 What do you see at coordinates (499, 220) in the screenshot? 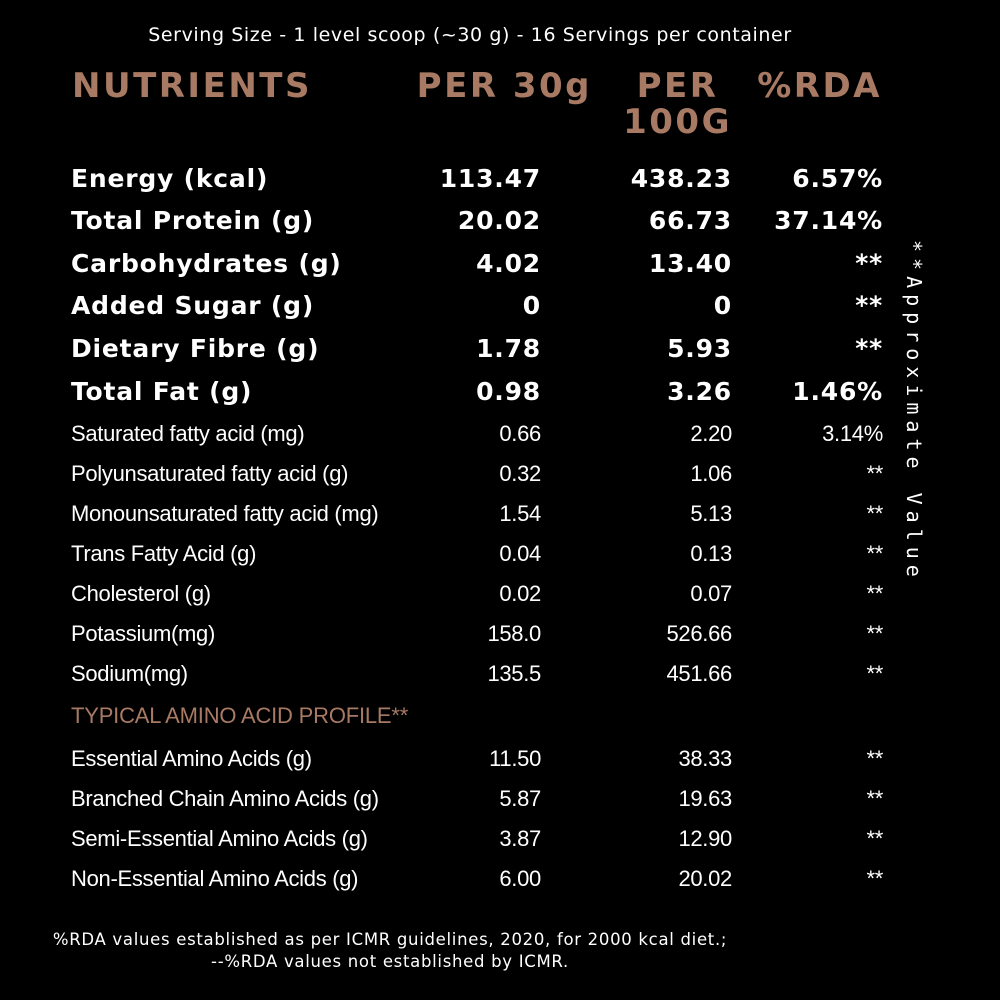
I see `value-per-30g: 20.02` at bounding box center [499, 220].